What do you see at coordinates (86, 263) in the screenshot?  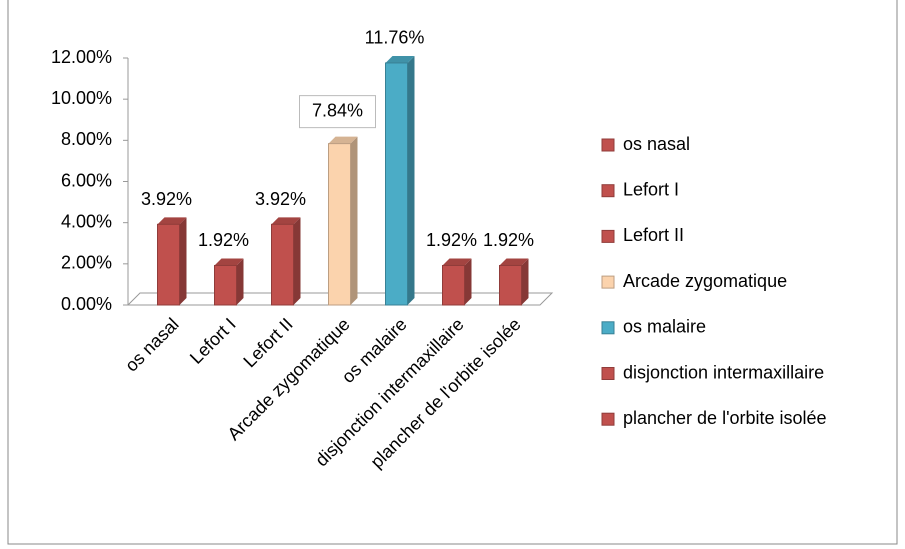 I see `y-tick-label: 2.00%` at bounding box center [86, 263].